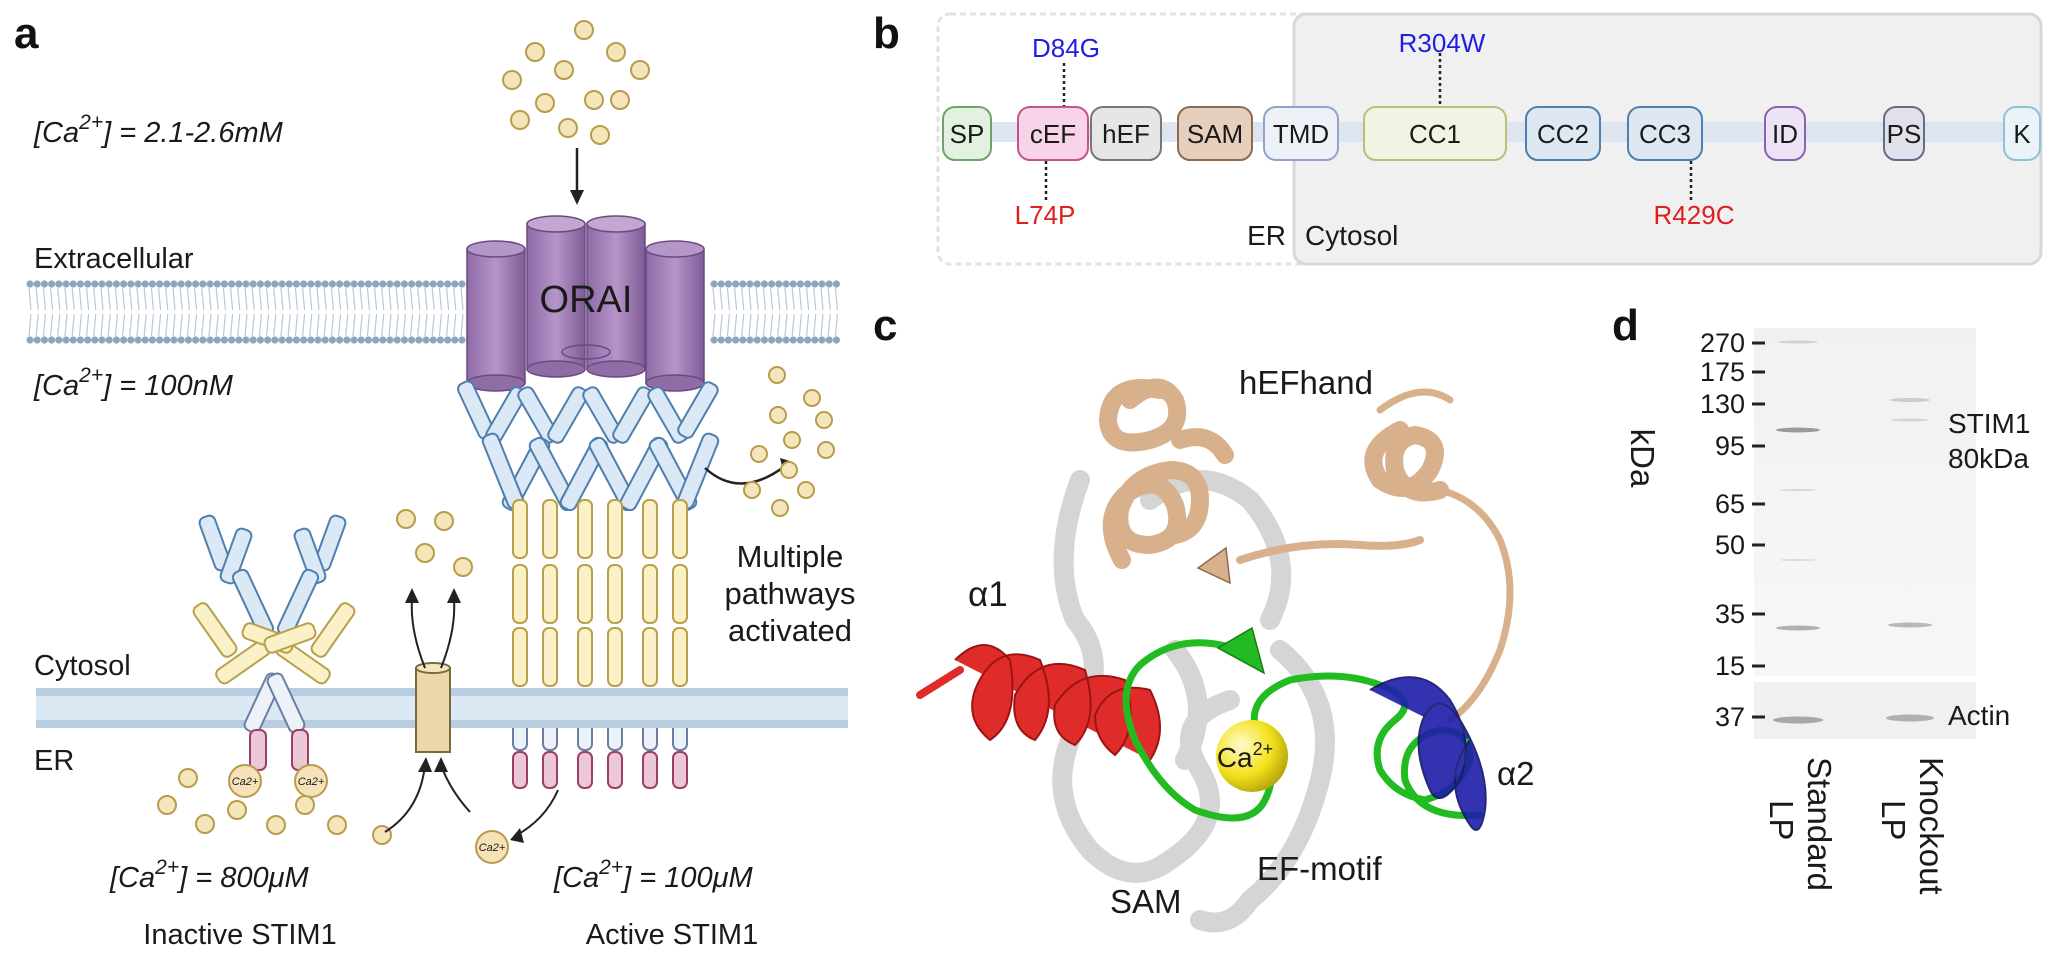  I want to click on domain-sam: SAM, so click(1215, 133).